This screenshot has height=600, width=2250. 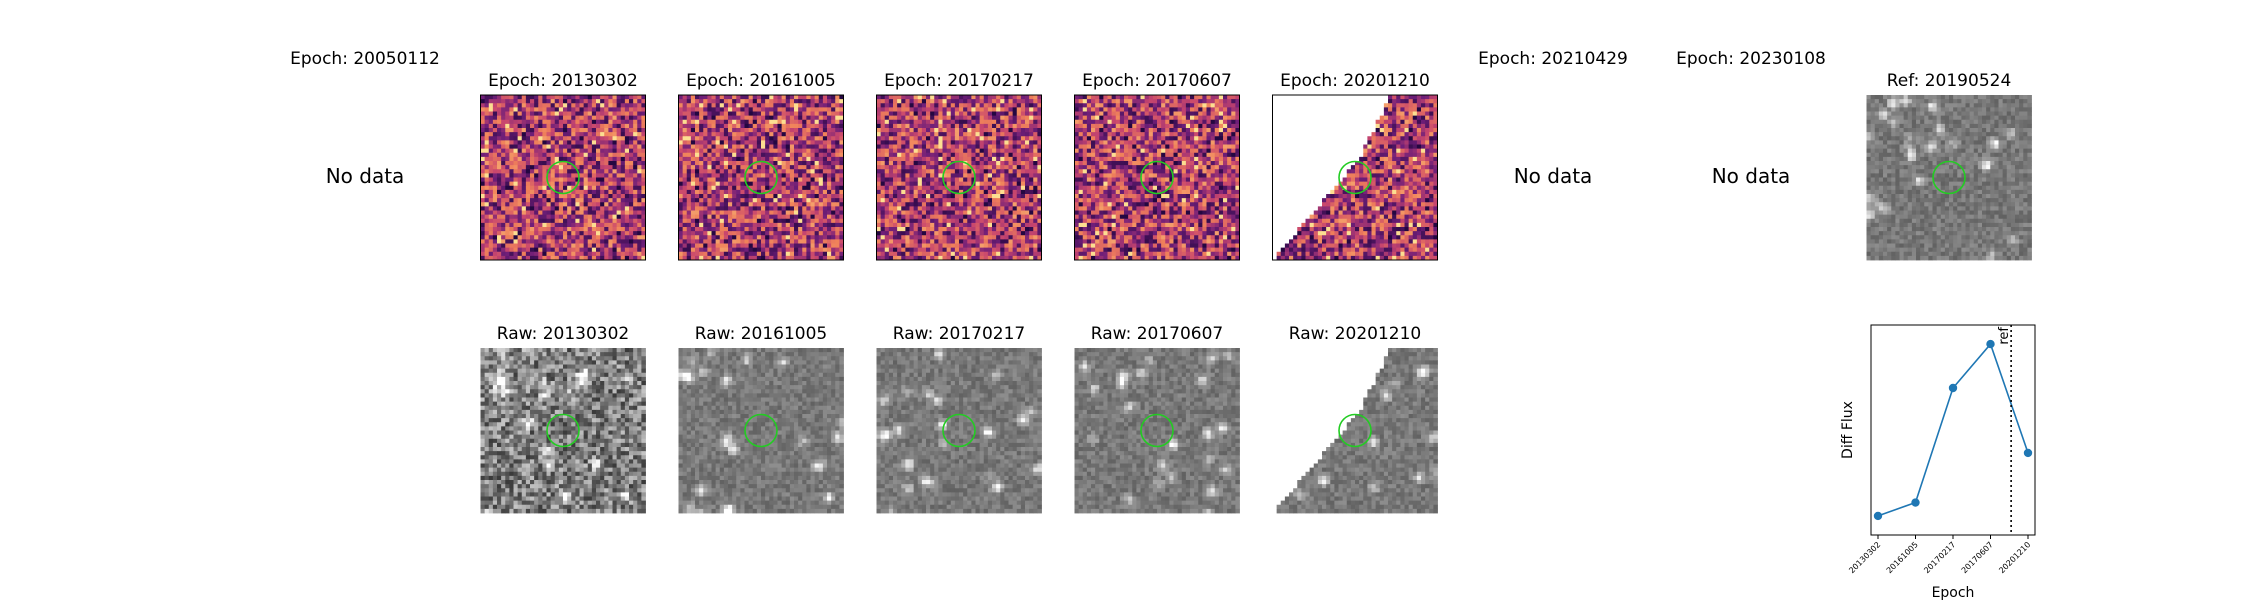 I want to click on panel-title: Raw: 20201210, so click(x=1355, y=334).